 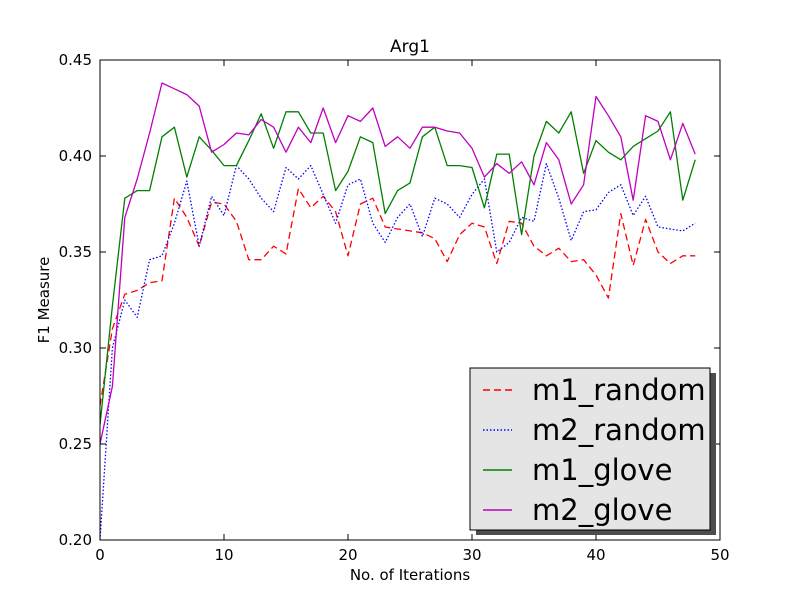 I want to click on legend-box, so click(x=590, y=449).